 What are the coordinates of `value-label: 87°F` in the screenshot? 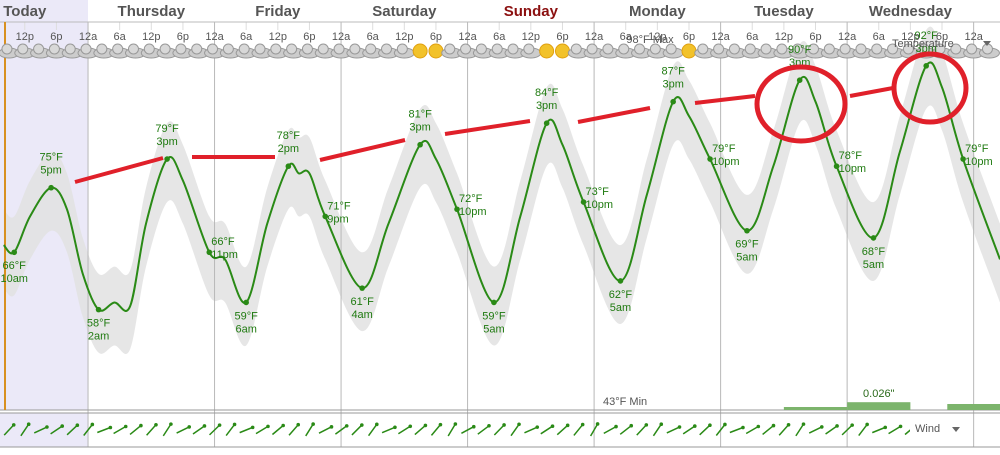 It's located at (673, 72).